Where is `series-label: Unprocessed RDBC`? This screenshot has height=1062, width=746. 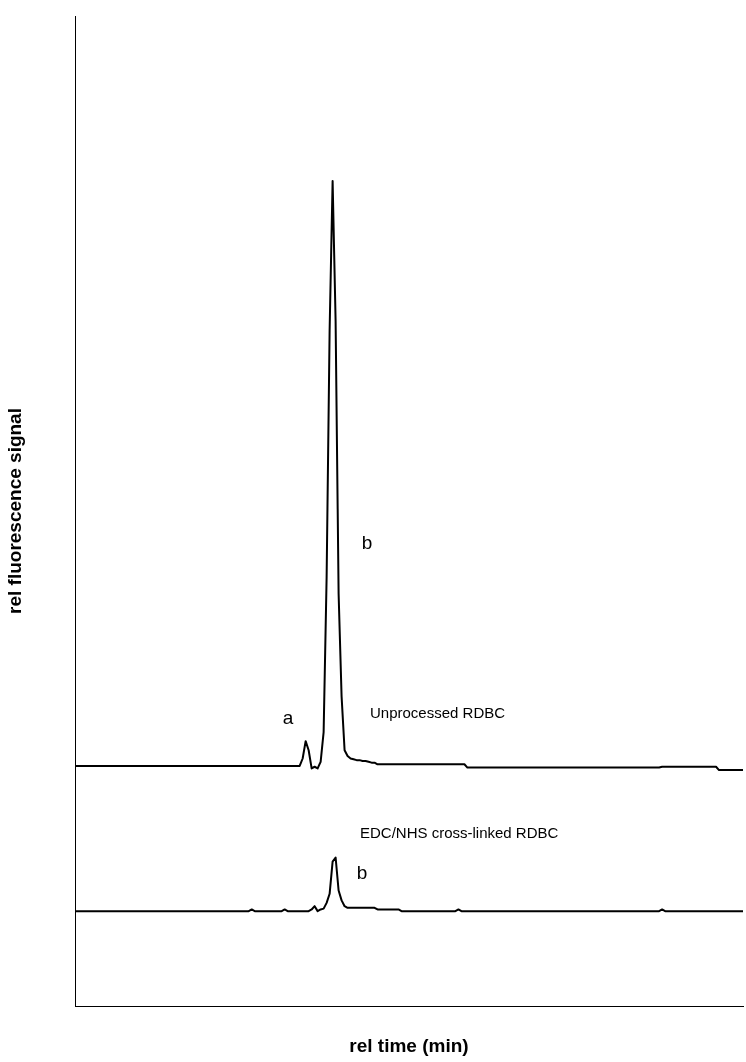 series-label: Unprocessed RDBC is located at coordinates (438, 713).